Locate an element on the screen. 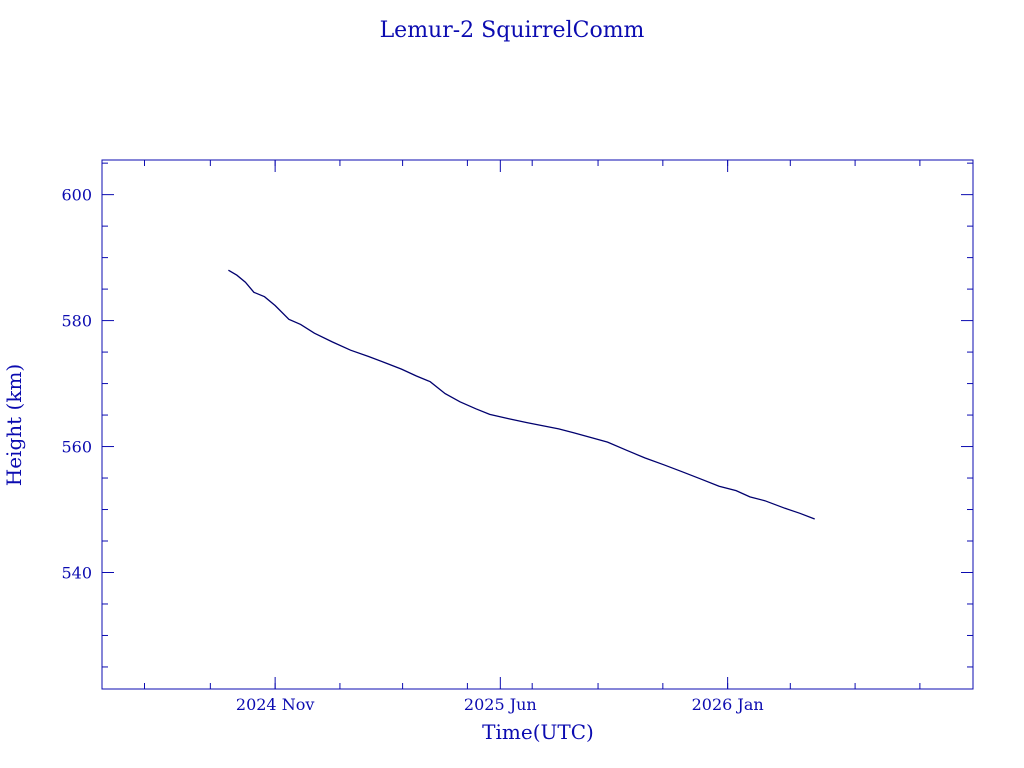  y-tick-label: 560 is located at coordinates (76, 447).